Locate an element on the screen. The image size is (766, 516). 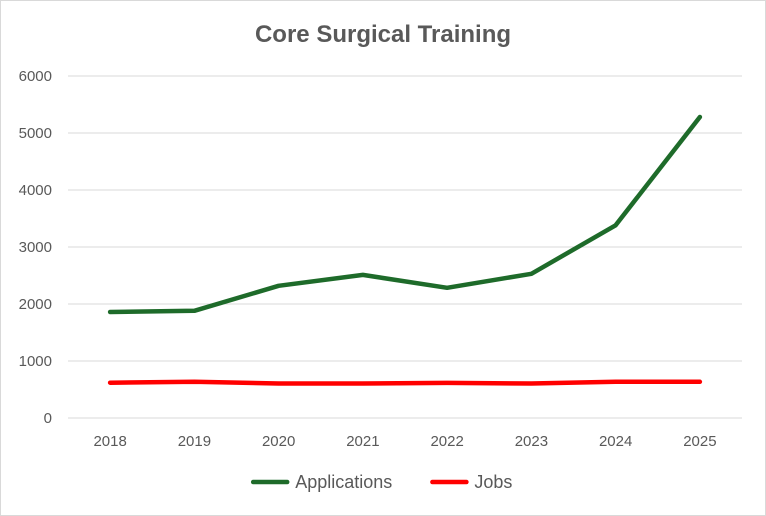
chart-title: Core Surgical Training is located at coordinates (383, 34).